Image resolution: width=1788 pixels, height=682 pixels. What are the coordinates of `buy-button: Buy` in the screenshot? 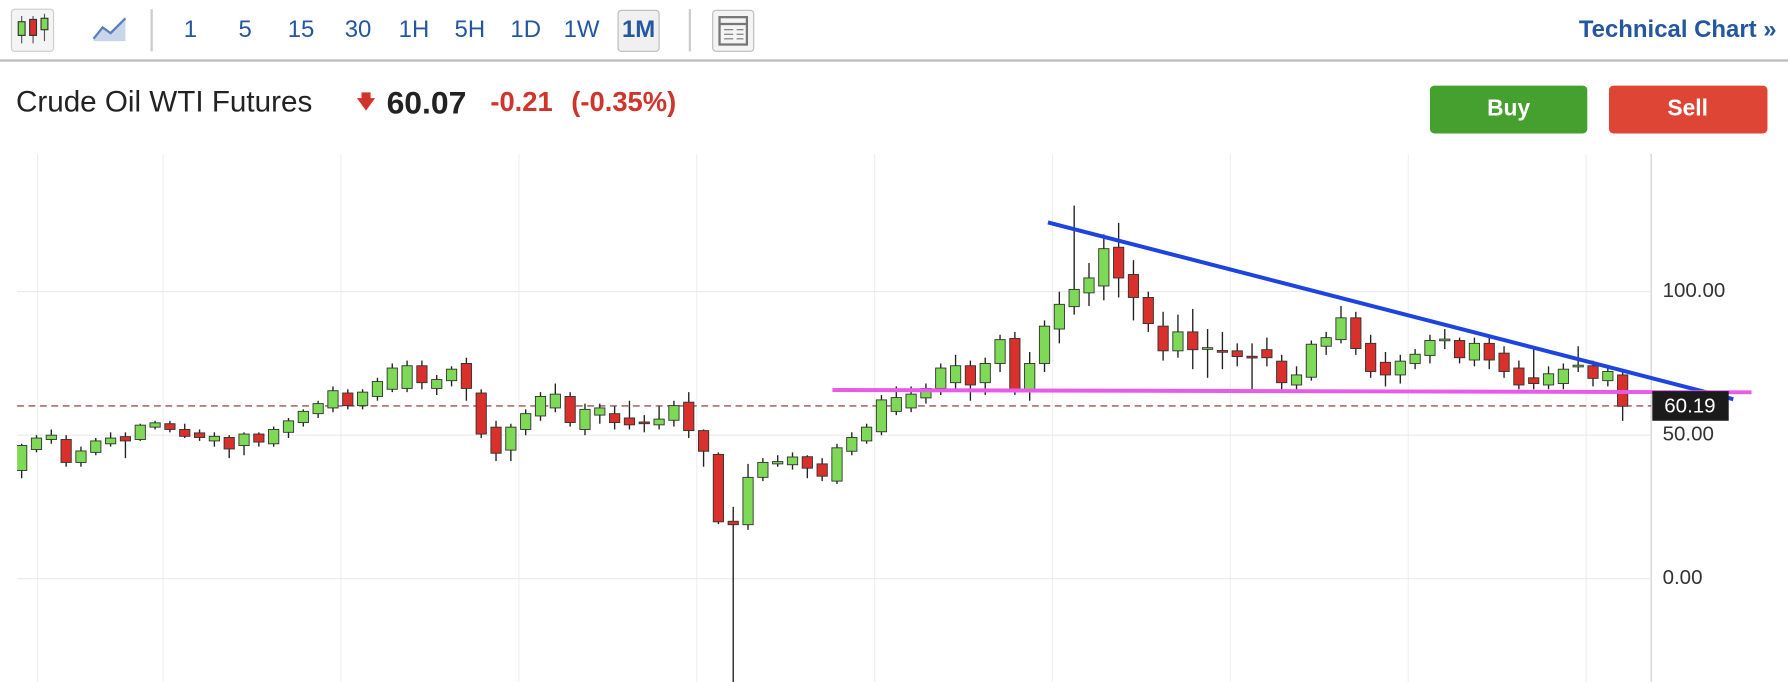 It's located at (1508, 109).